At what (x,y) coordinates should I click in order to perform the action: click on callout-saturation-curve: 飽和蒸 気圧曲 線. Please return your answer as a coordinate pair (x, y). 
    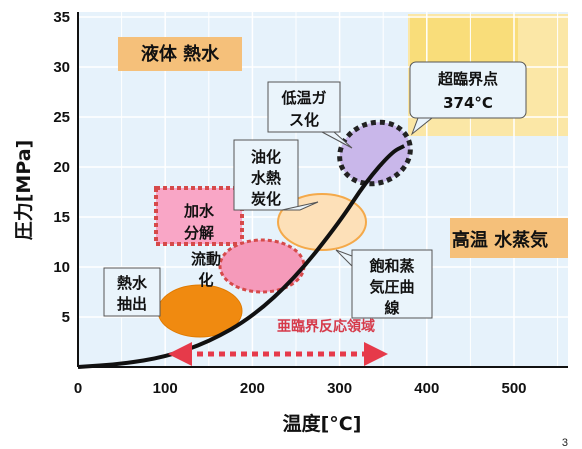
    Looking at the image, I should click on (384, 284).